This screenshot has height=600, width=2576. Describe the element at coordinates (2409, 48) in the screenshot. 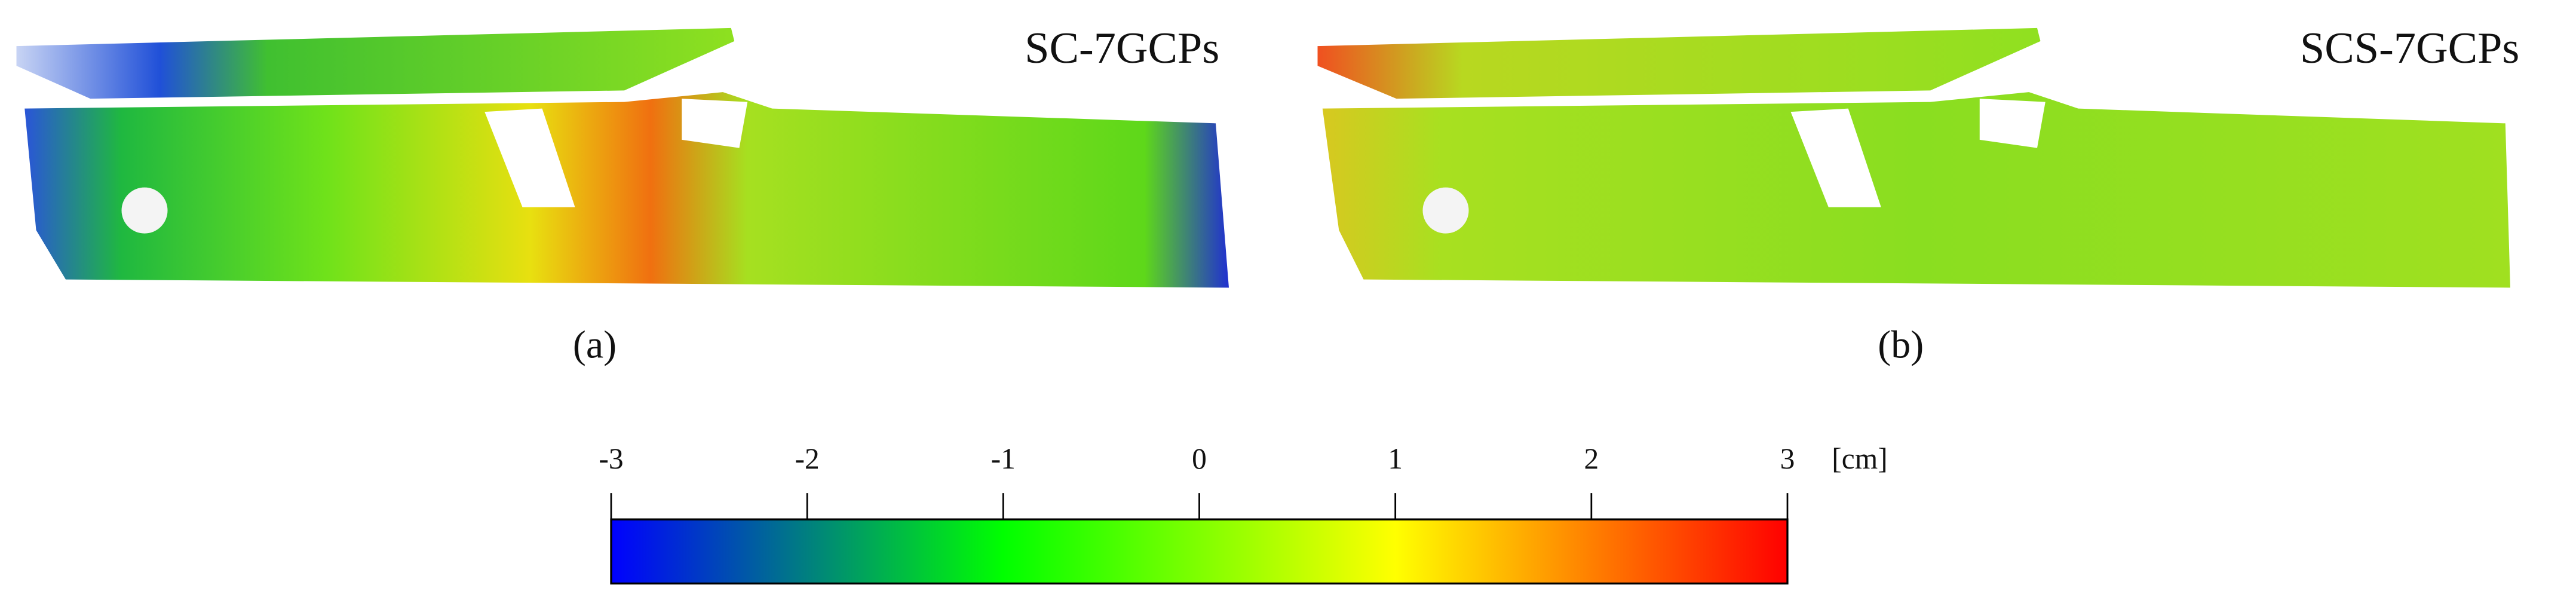

I see `panel-title: SCS-7GCPs` at that location.